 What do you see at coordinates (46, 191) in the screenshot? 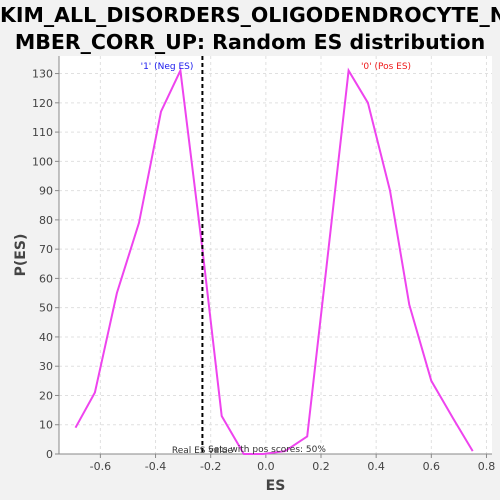
I see `y-tick-label: 90` at bounding box center [46, 191].